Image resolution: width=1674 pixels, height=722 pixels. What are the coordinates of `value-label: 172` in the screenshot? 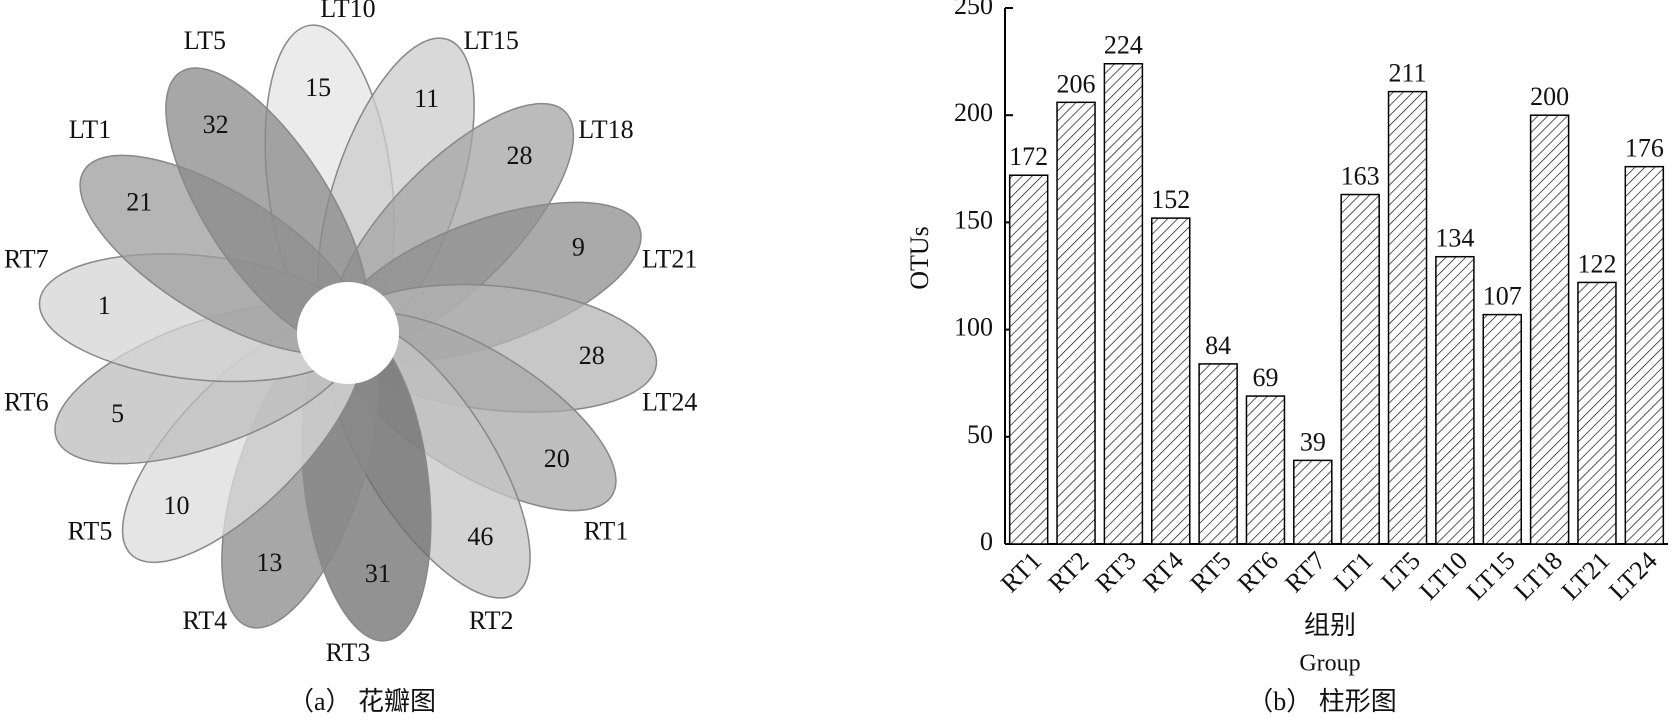 It's located at (1028, 156).